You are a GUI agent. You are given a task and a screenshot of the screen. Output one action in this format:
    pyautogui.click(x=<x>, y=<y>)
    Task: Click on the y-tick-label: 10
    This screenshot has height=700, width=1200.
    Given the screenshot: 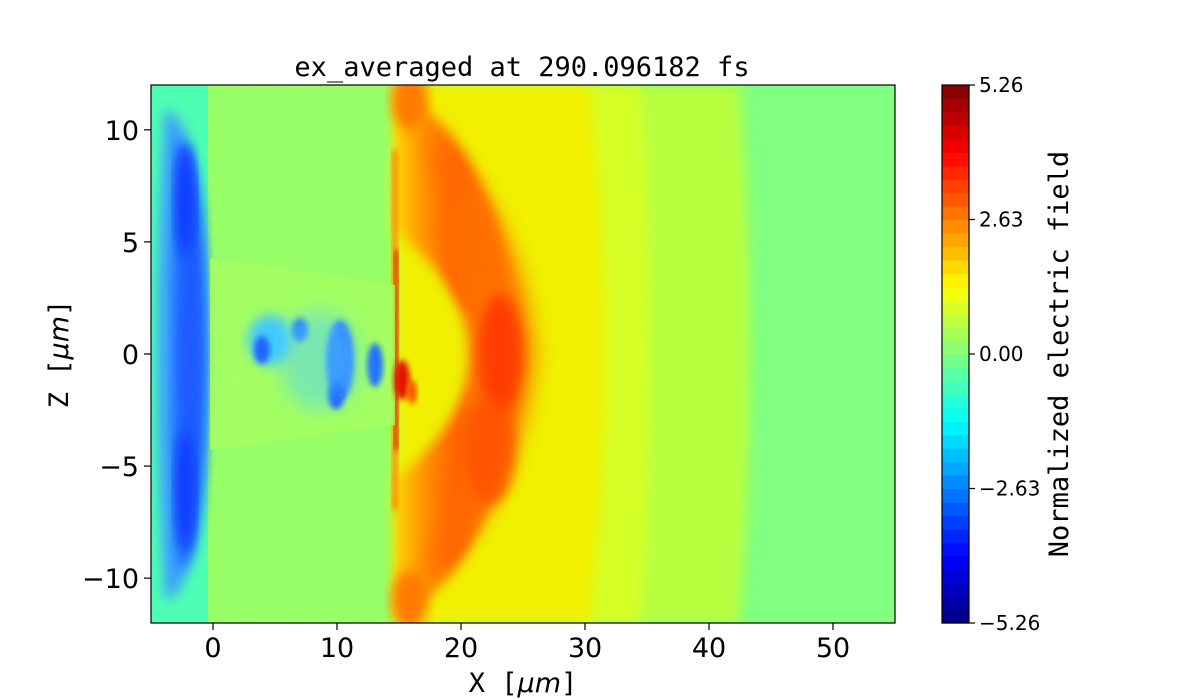 What is the action you would take?
    pyautogui.click(x=122, y=131)
    